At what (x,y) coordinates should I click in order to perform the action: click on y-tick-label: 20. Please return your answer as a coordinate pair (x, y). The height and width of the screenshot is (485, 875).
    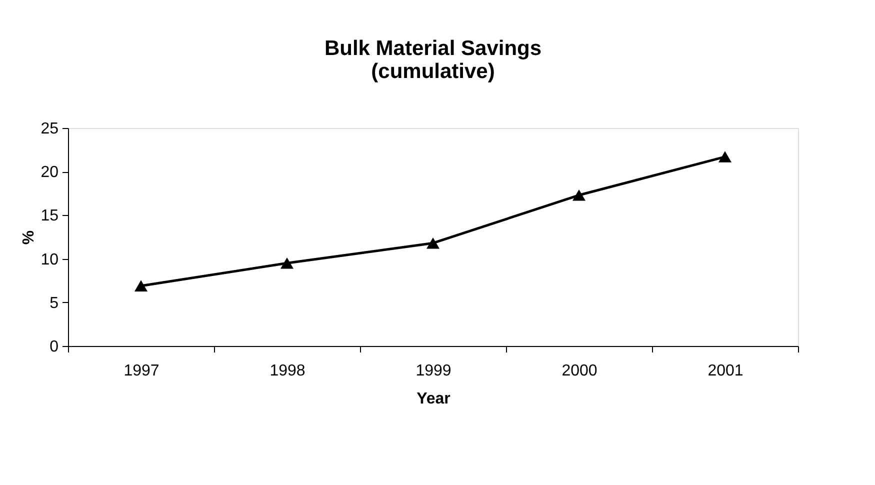
    Looking at the image, I should click on (49, 173).